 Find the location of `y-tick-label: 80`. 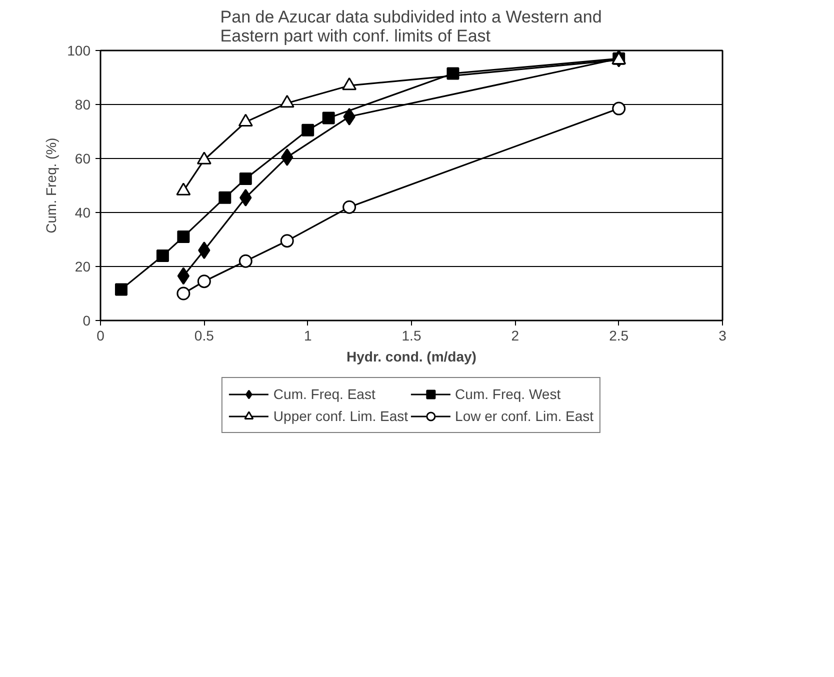

y-tick-label: 80 is located at coordinates (82, 104).